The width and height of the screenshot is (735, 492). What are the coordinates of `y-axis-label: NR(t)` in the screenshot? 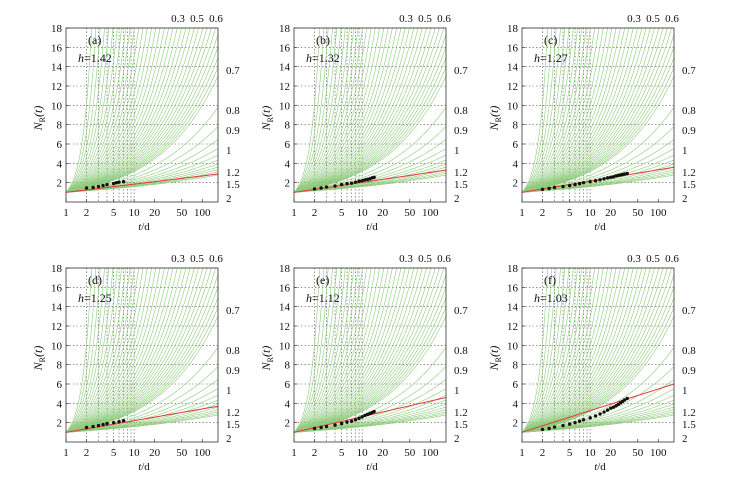 It's located at (267, 119).